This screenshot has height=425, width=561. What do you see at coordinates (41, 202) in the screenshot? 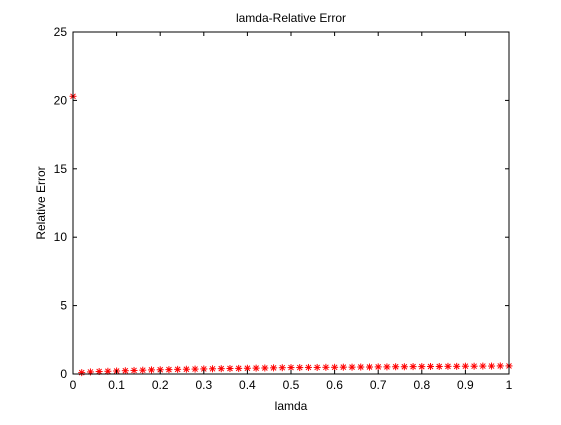
I see `y-axis-label: Relative Error` at bounding box center [41, 202].